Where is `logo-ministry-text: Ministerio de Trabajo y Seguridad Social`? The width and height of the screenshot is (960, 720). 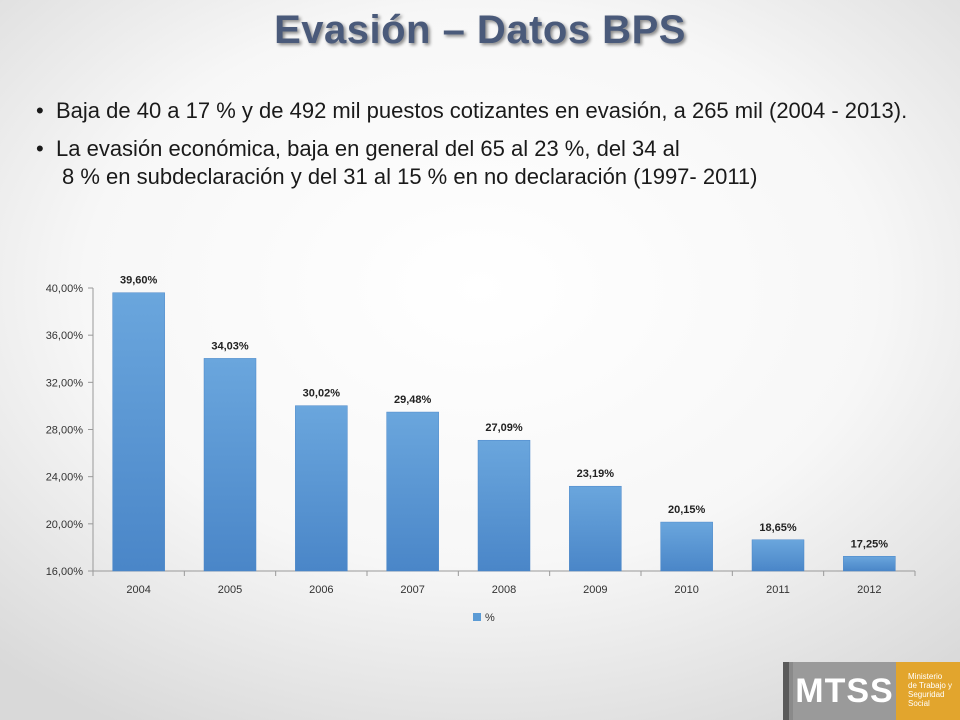 logo-ministry-text: Ministerio de Trabajo y Seguridad Social is located at coordinates (928, 691).